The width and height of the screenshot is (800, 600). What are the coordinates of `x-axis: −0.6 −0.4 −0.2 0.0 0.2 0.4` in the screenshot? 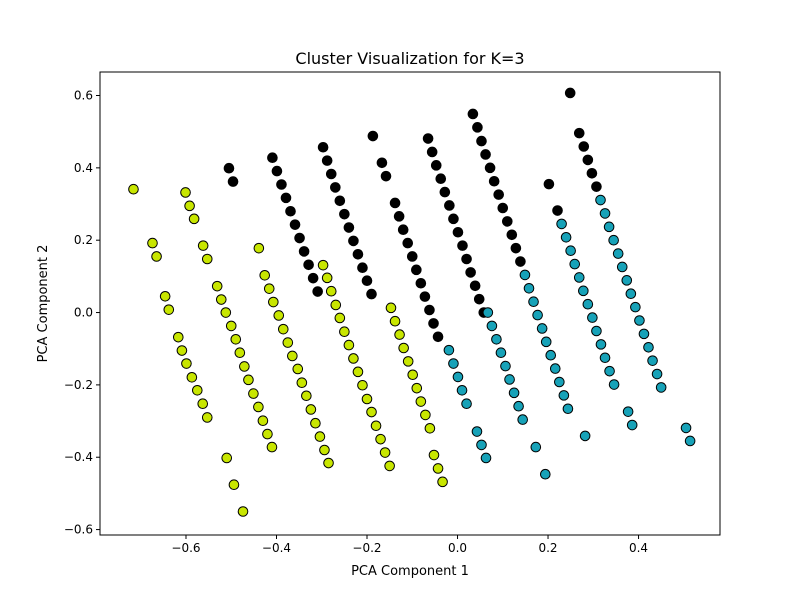 It's located at (409, 545).